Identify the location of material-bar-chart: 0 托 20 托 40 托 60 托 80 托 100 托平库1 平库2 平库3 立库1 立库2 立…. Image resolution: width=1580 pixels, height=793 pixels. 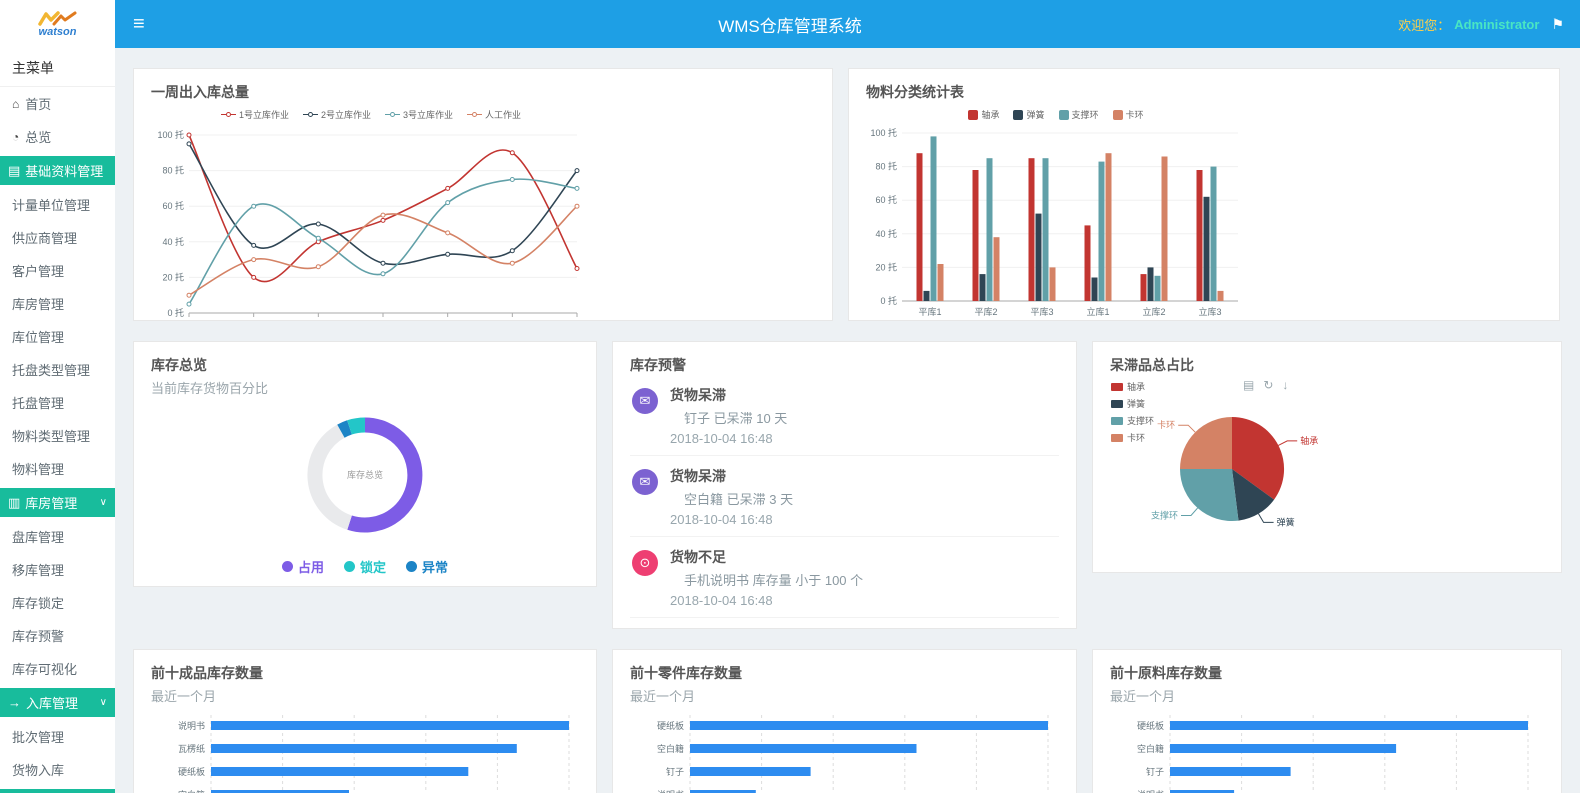
(1204, 222).